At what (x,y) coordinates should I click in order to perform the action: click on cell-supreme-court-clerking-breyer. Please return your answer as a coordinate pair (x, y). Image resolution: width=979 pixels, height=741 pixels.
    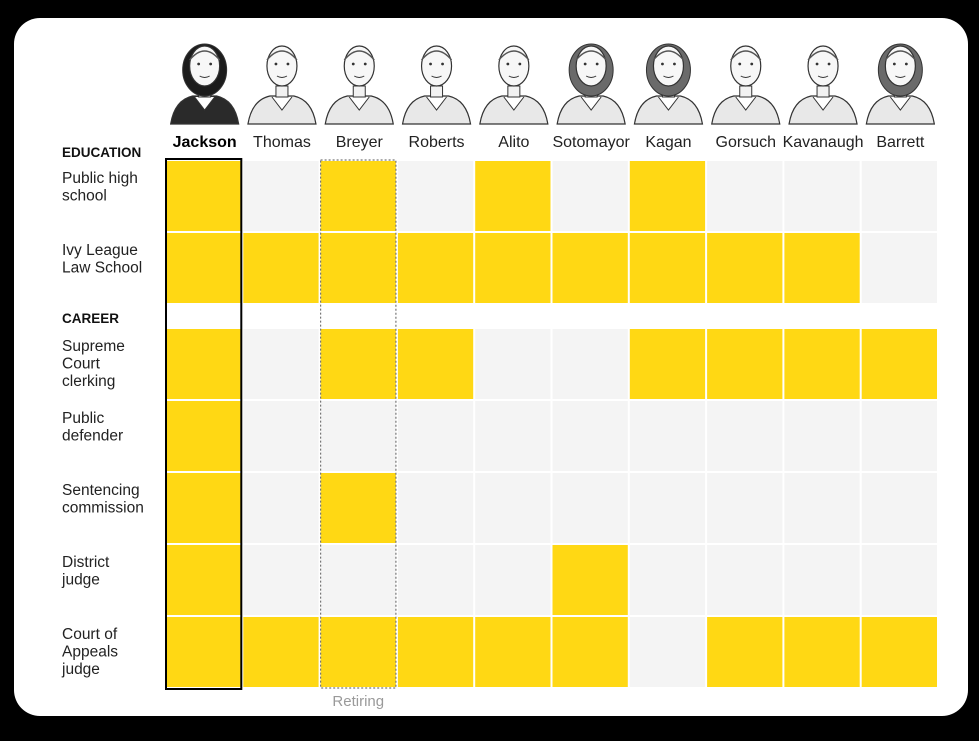
    Looking at the image, I should click on (358, 364).